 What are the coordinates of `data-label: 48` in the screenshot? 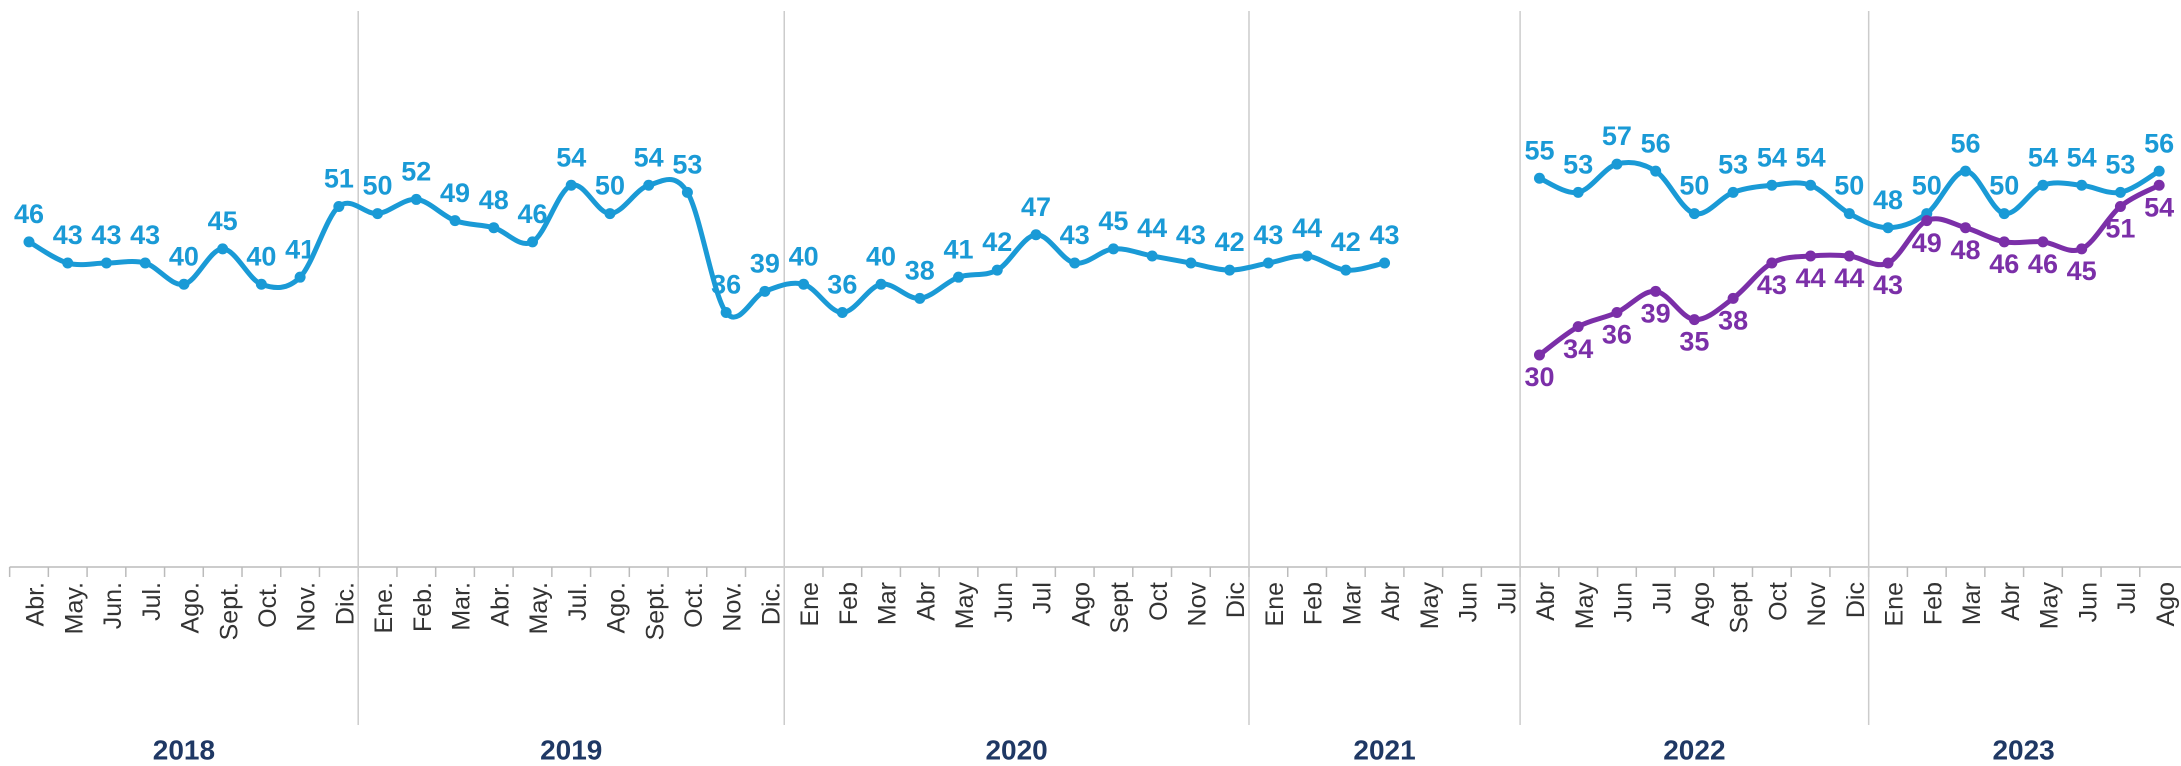 It's located at (1965, 250).